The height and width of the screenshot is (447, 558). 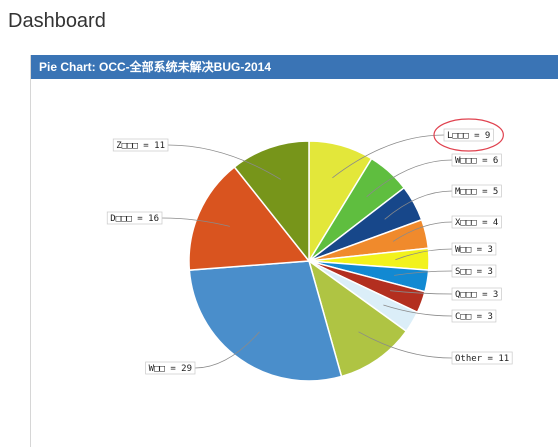 I want to click on slice-label: X□□□ = 4, so click(x=476, y=223).